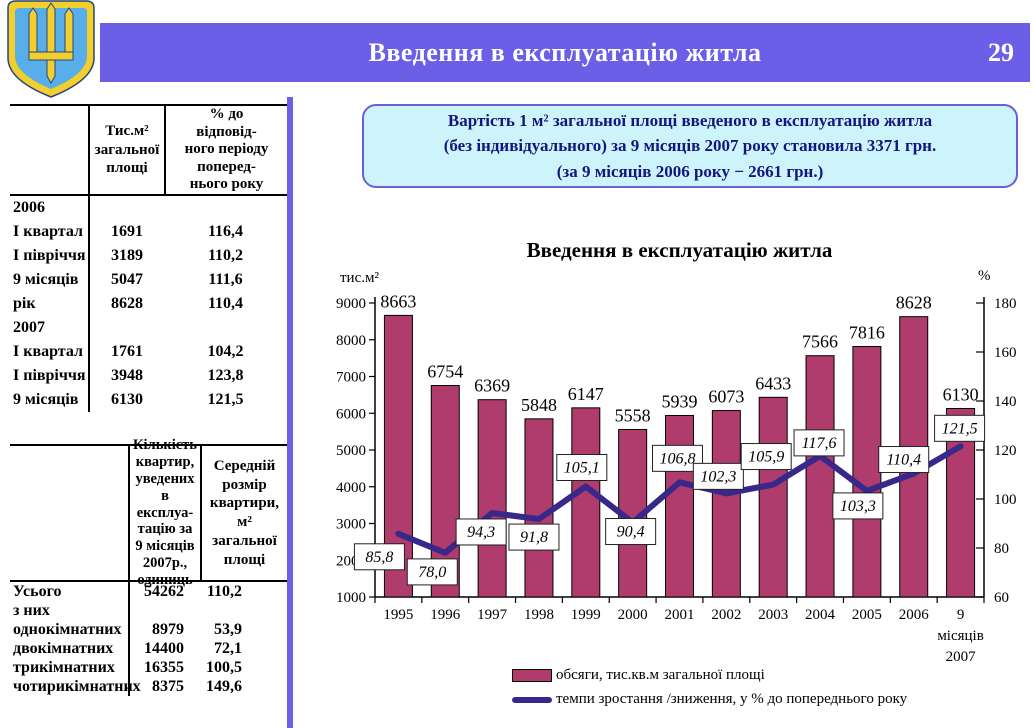 The height and width of the screenshot is (728, 1034). Describe the element at coordinates (51, 49) in the screenshot. I see `ukraine-coat-of-arms-icon` at that location.